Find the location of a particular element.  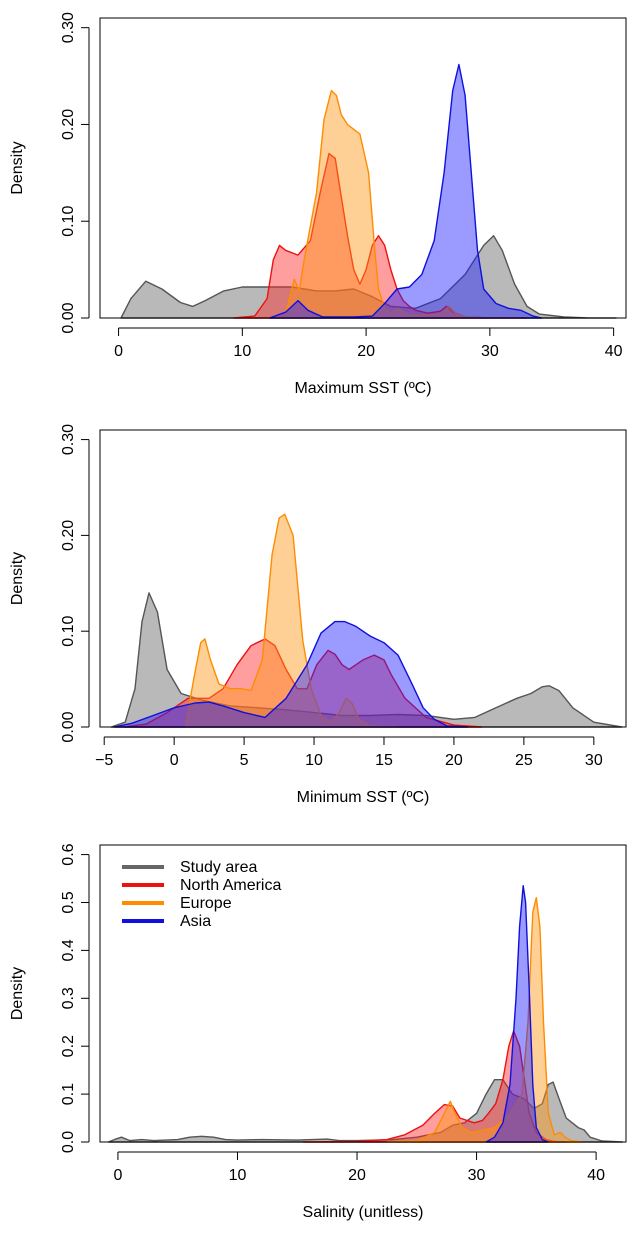

min-sst-y-tick-label: 0.20 is located at coordinates (68, 535).